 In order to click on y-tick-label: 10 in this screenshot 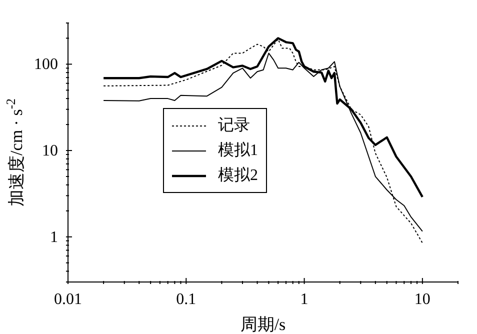, I will do `click(50, 151)`.